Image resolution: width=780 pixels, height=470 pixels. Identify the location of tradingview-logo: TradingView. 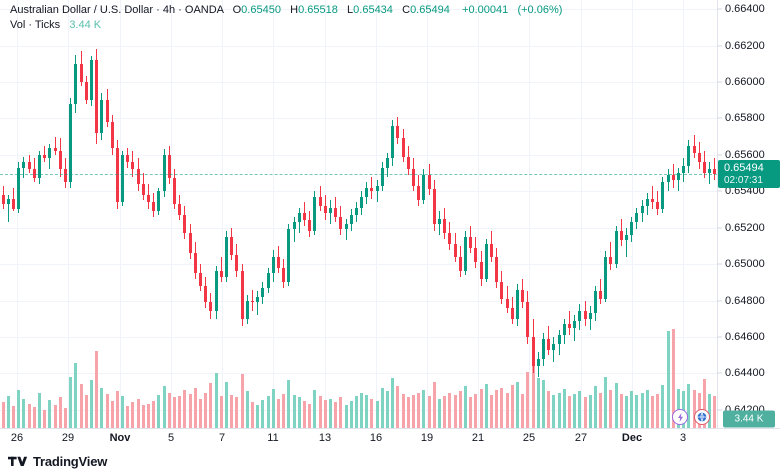
(57, 461).